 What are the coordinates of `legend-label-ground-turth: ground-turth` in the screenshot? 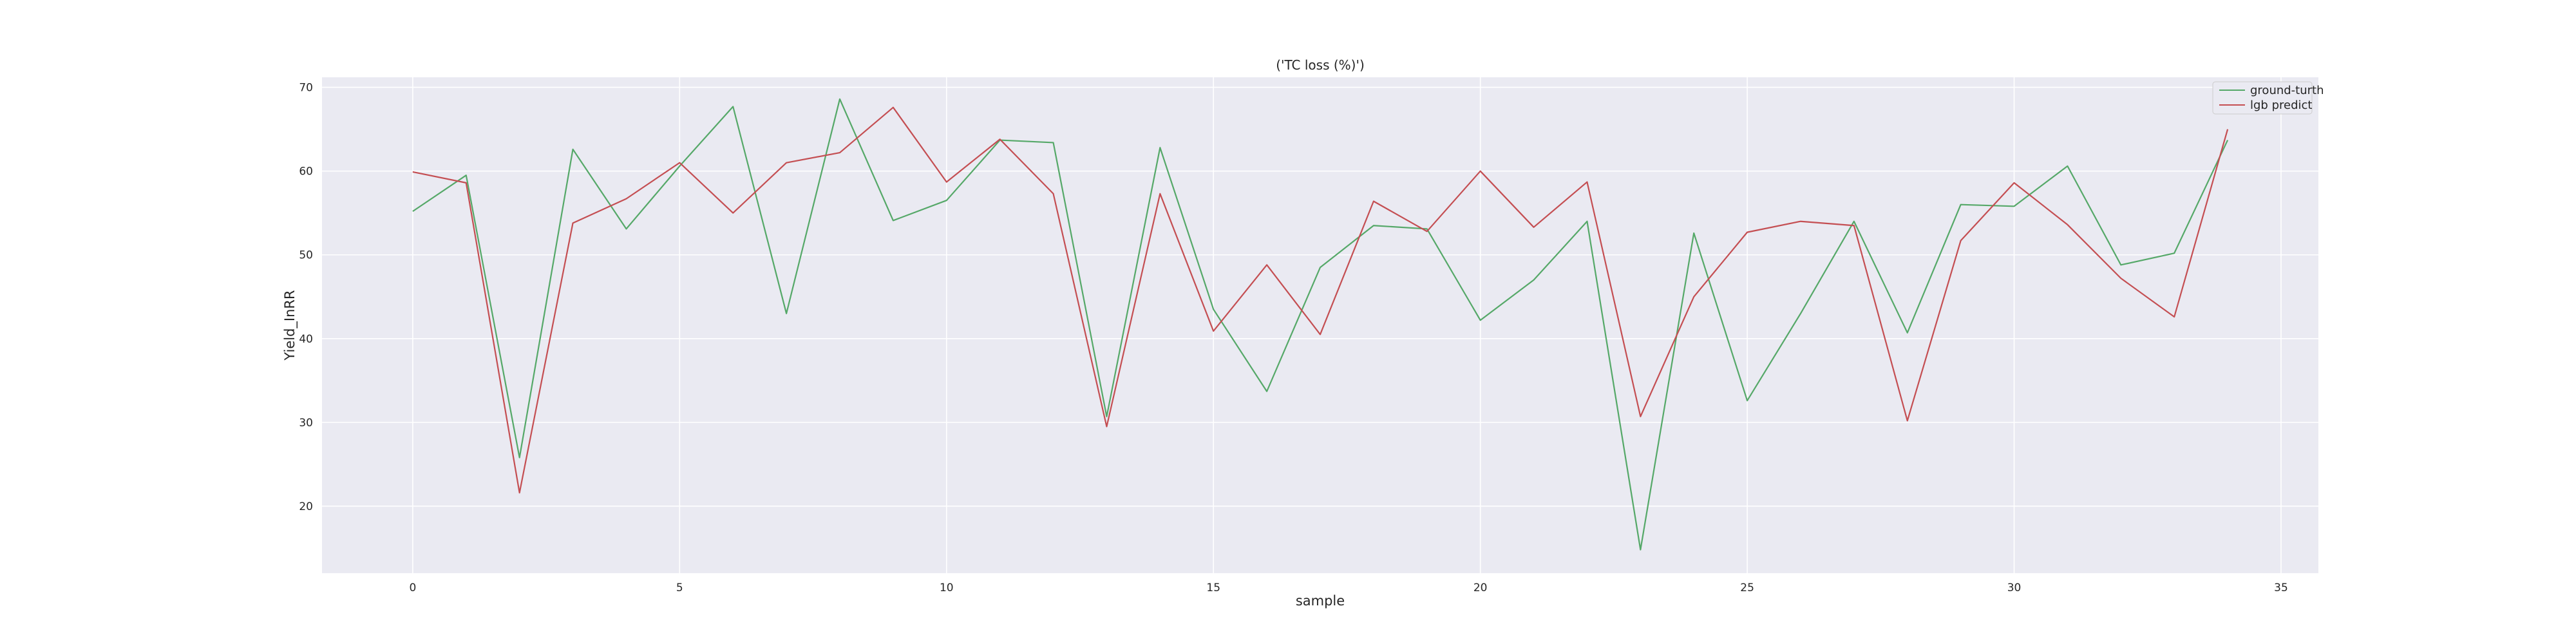 It's located at (2287, 91).